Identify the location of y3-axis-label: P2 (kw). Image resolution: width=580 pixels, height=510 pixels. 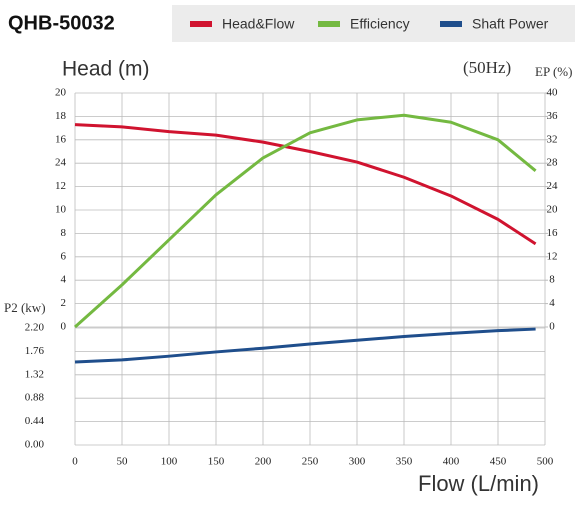
(25, 307).